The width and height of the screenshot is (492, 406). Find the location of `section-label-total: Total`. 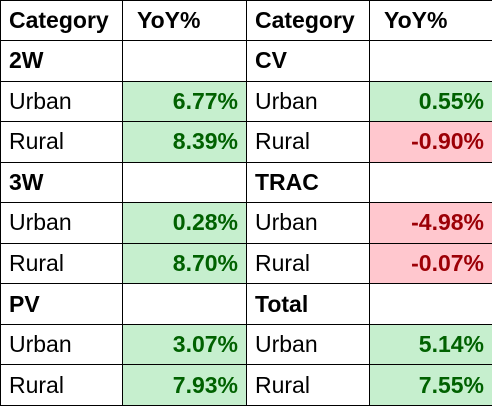

section-label-total: Total is located at coordinates (308, 304).